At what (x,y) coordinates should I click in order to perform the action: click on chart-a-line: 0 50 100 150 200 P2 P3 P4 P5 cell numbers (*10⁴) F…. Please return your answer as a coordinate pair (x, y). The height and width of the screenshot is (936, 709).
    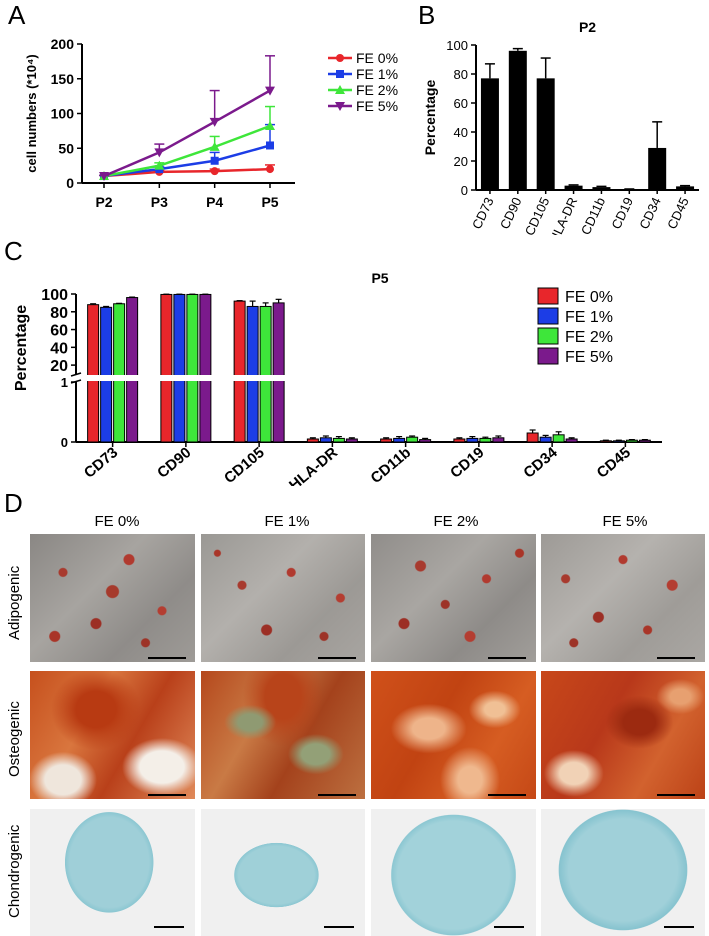
    Looking at the image, I should click on (211, 123).